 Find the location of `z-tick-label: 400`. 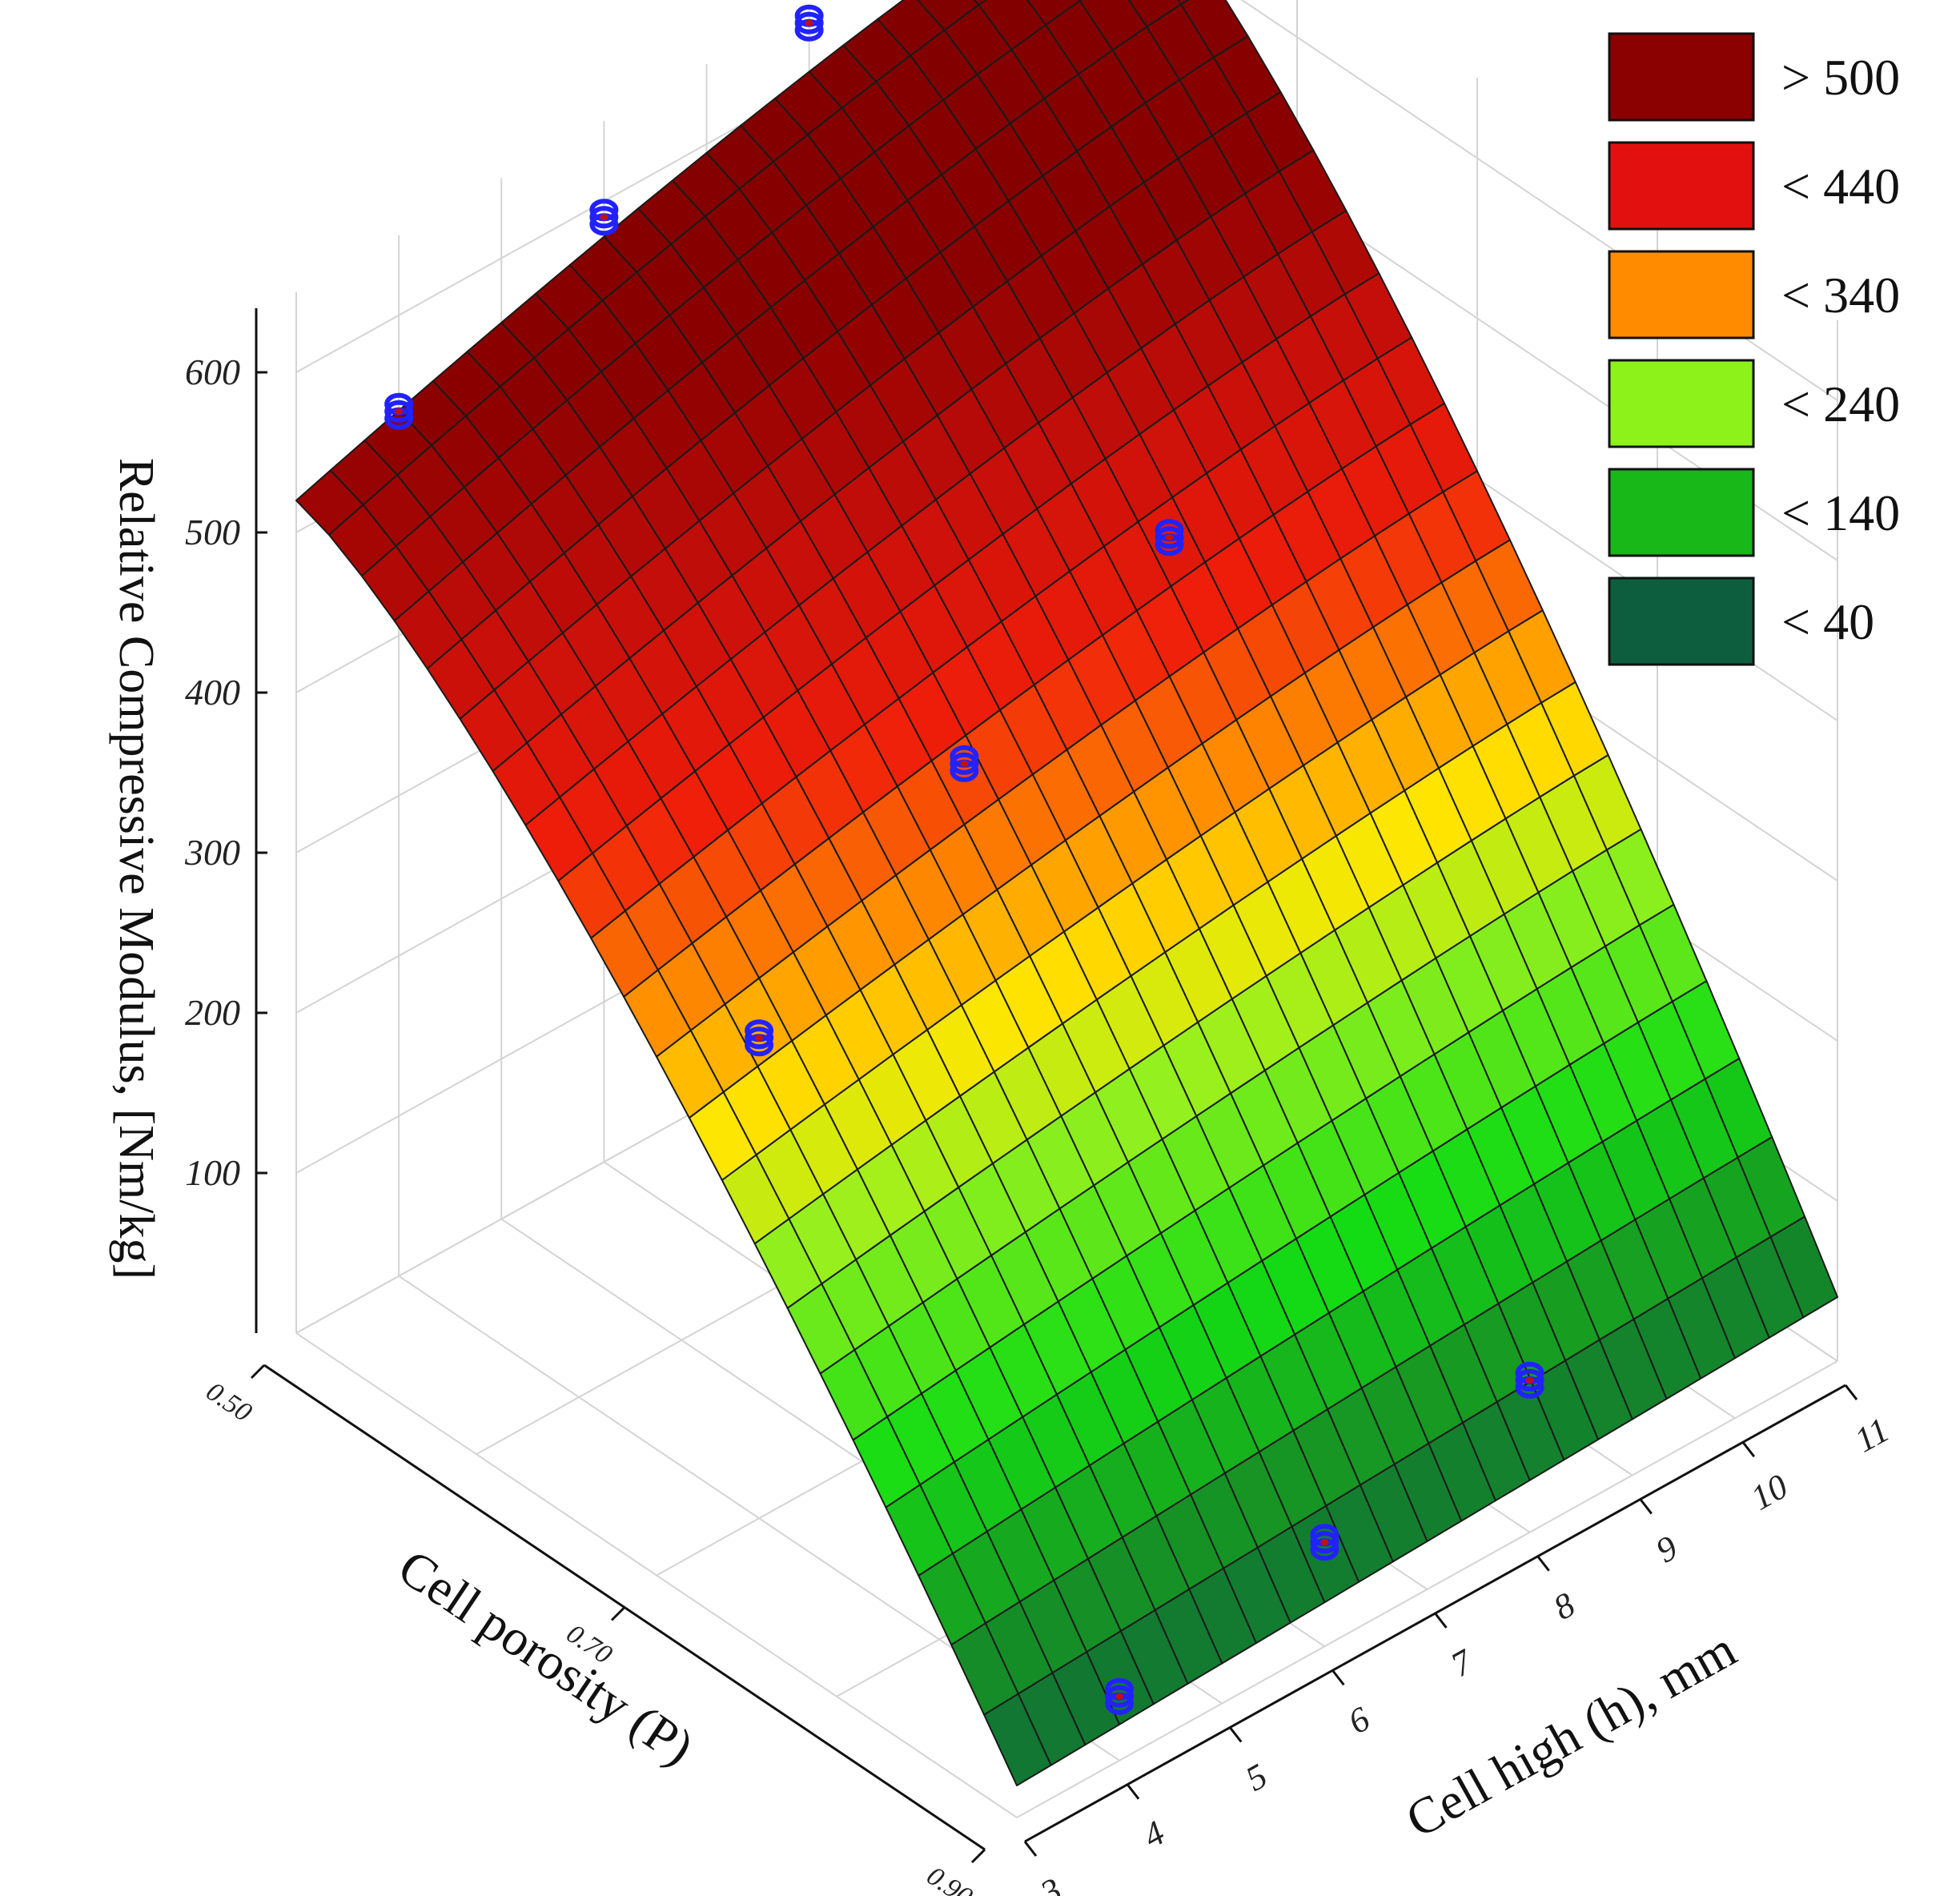

z-tick-label: 400 is located at coordinates (213, 692).